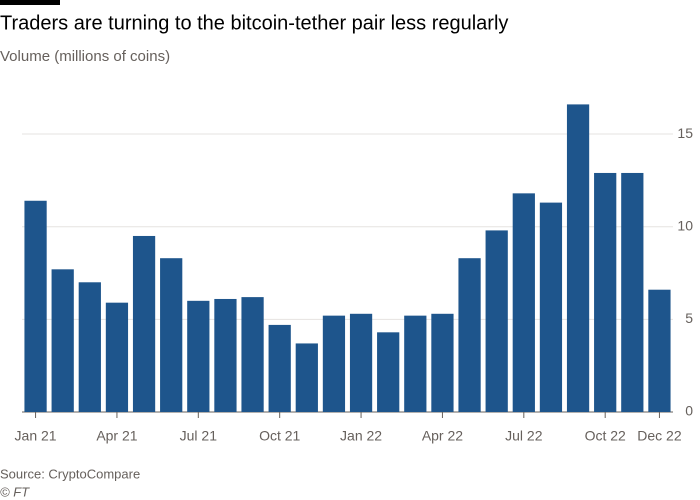 This screenshot has height=500, width=700. What do you see at coordinates (659, 436) in the screenshot?
I see `x-tick-label: Dec 22` at bounding box center [659, 436].